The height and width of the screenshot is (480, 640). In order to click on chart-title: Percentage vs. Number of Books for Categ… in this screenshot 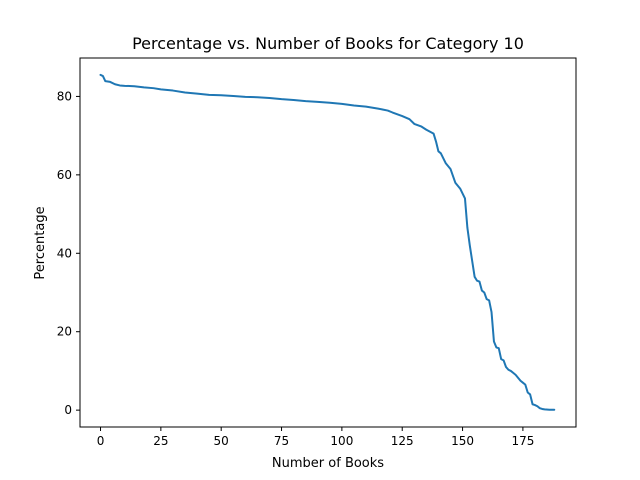, I will do `click(328, 43)`.